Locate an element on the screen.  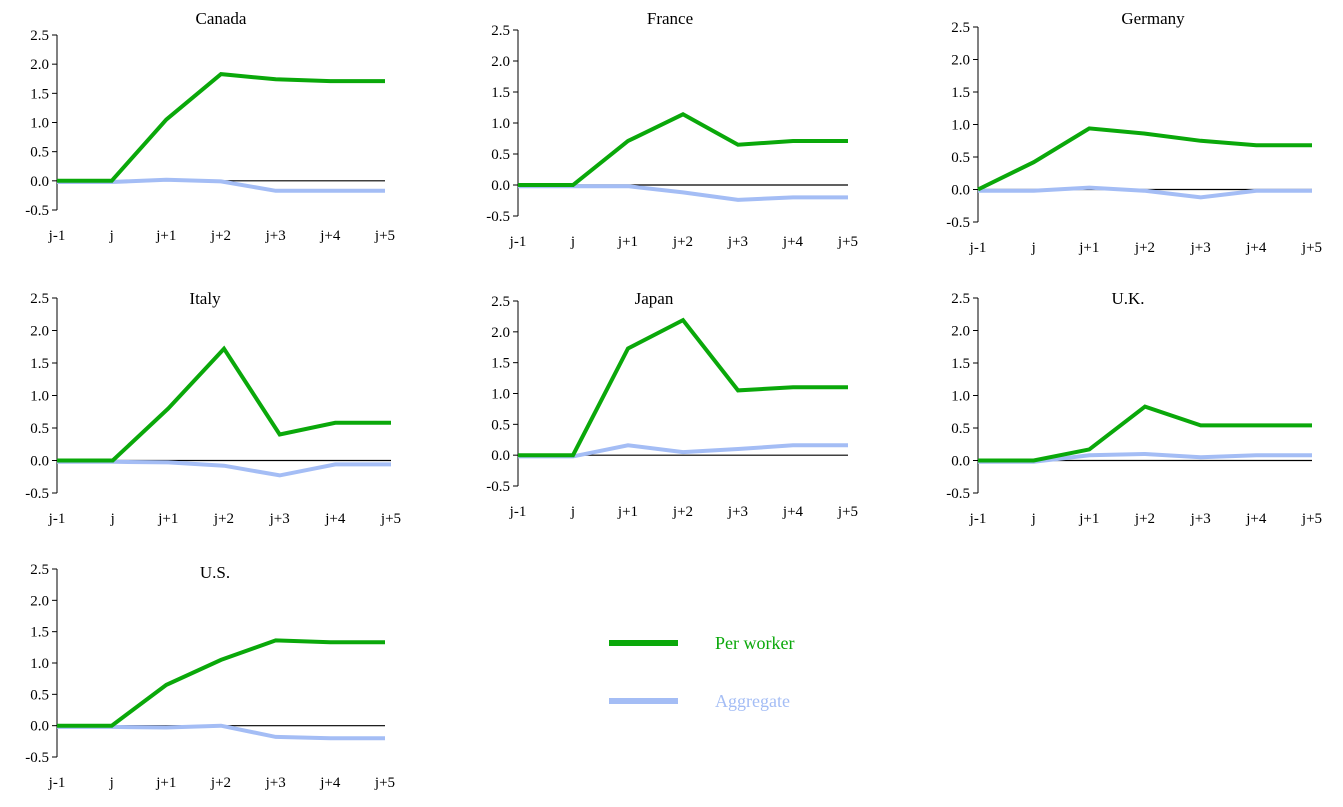
panel-title: France is located at coordinates (670, 18).